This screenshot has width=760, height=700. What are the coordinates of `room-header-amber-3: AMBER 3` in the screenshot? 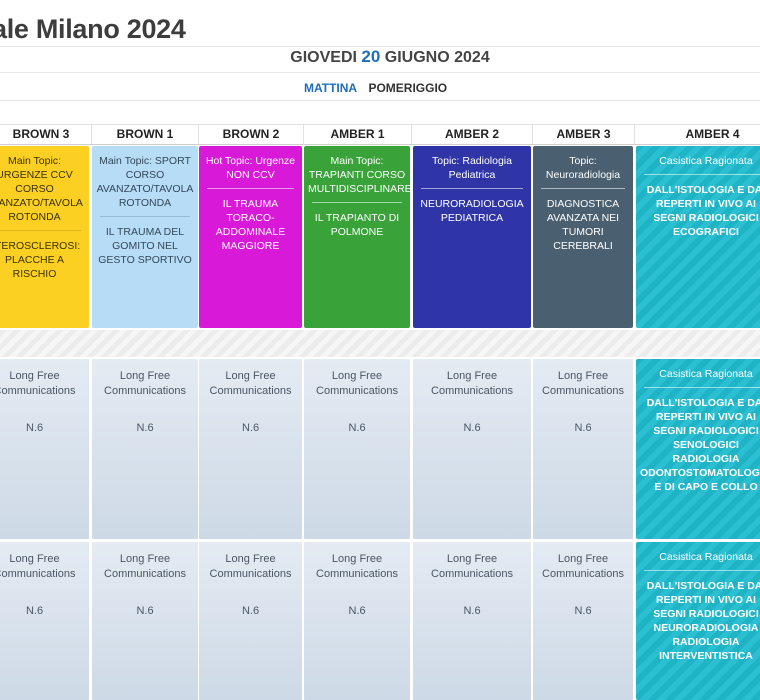 It's located at (583, 134).